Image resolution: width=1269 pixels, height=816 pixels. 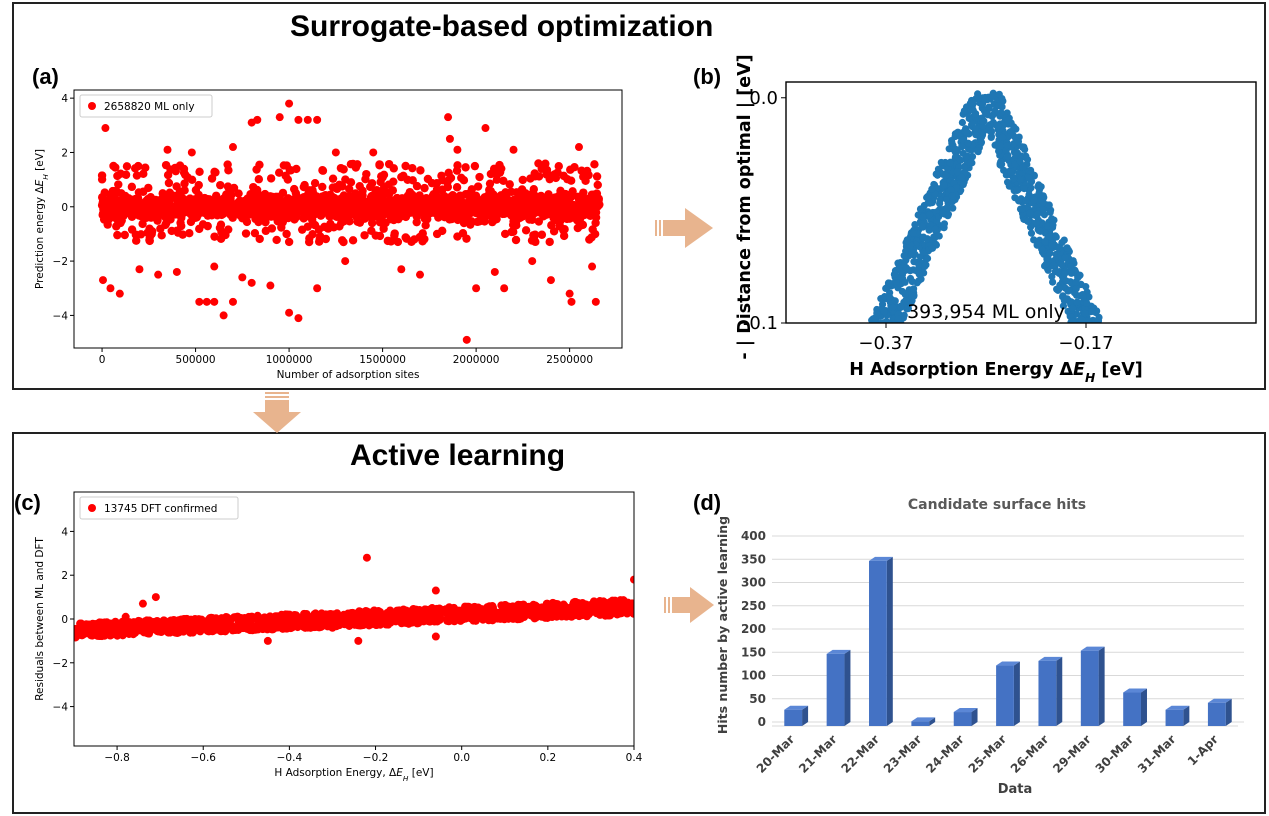 I want to click on chart-d-ylabel: Hits number by active learning, so click(x=722, y=625).